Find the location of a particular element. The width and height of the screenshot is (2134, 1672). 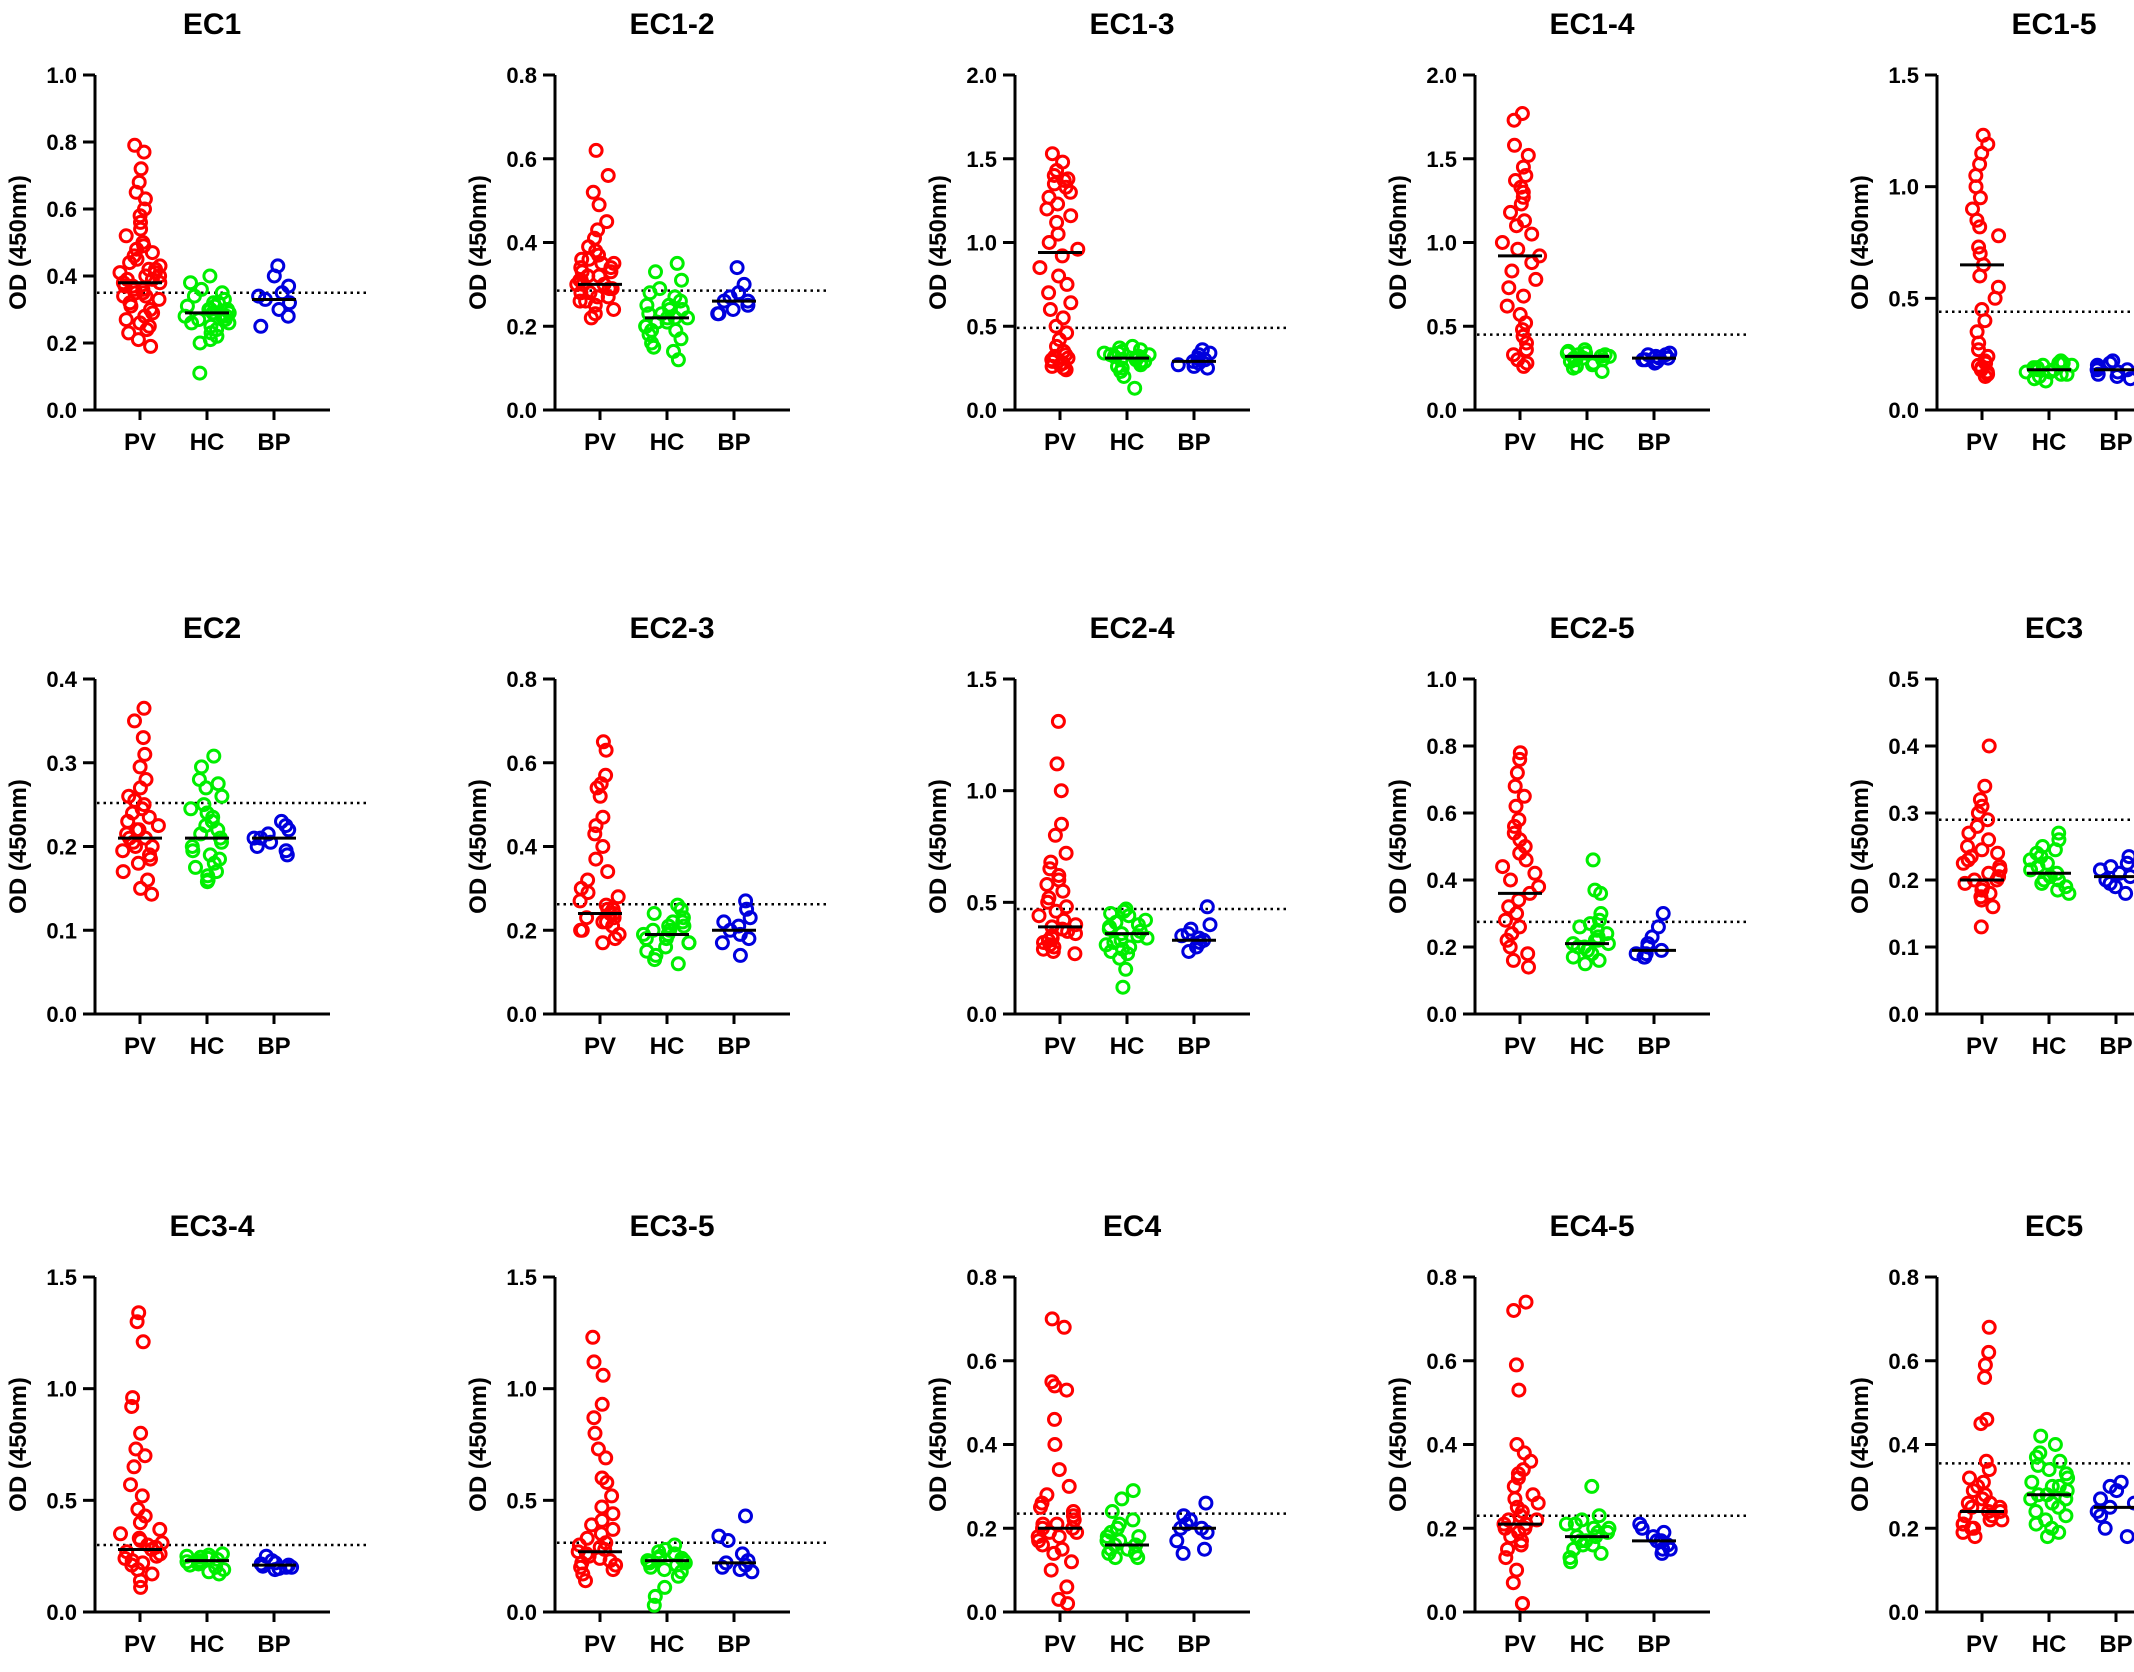

chart-title: EC2-4 is located at coordinates (1131, 628).